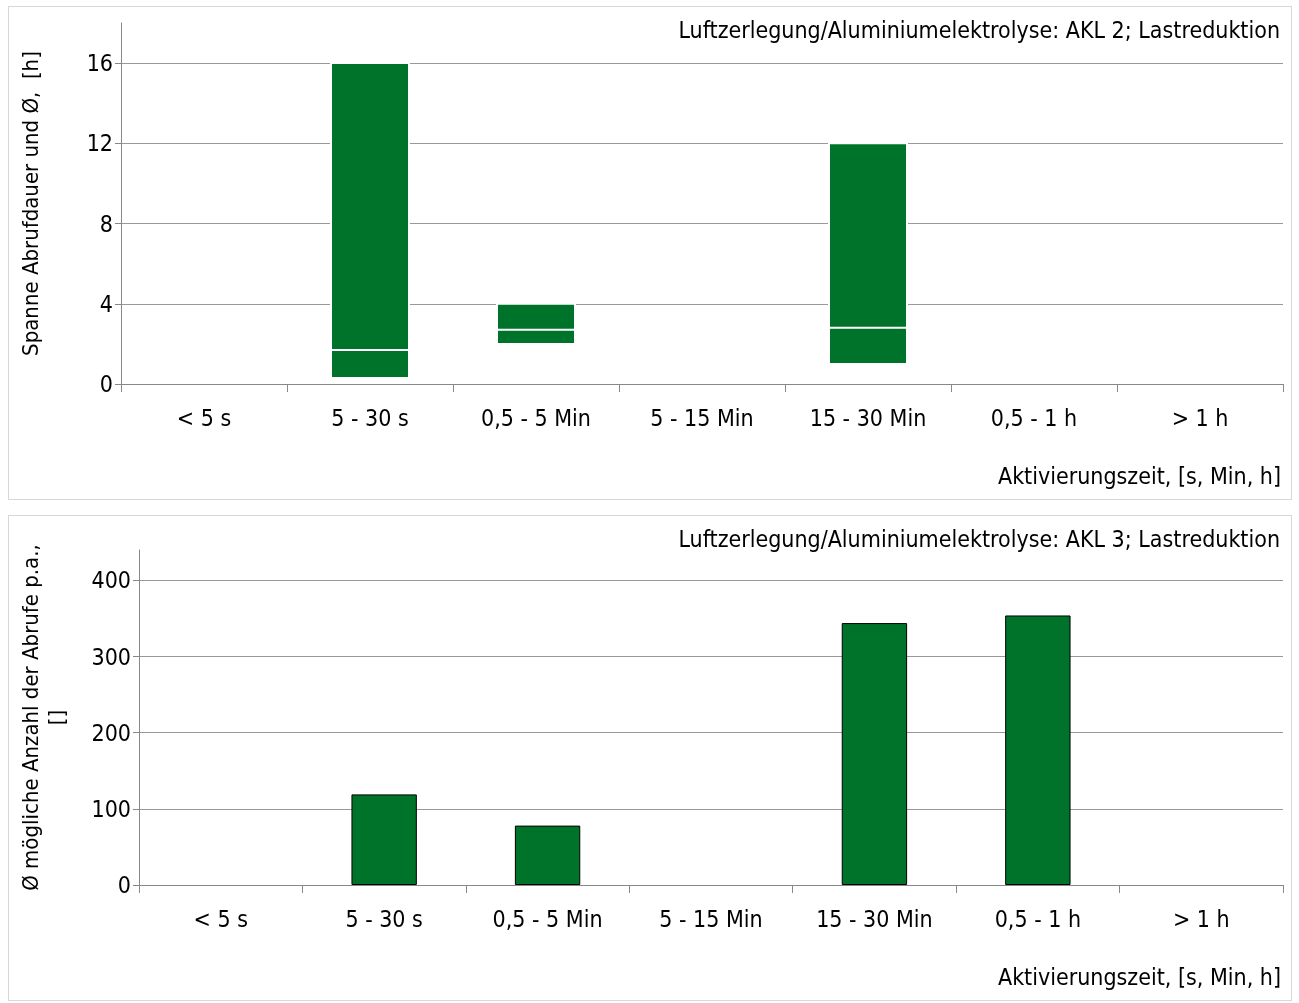 The image size is (1299, 1003). What do you see at coordinates (979, 538) in the screenshot?
I see `chart-title: Luftzerlegung/Aluminiumelektrolyse: AKL 3; Lastreduktion` at bounding box center [979, 538].